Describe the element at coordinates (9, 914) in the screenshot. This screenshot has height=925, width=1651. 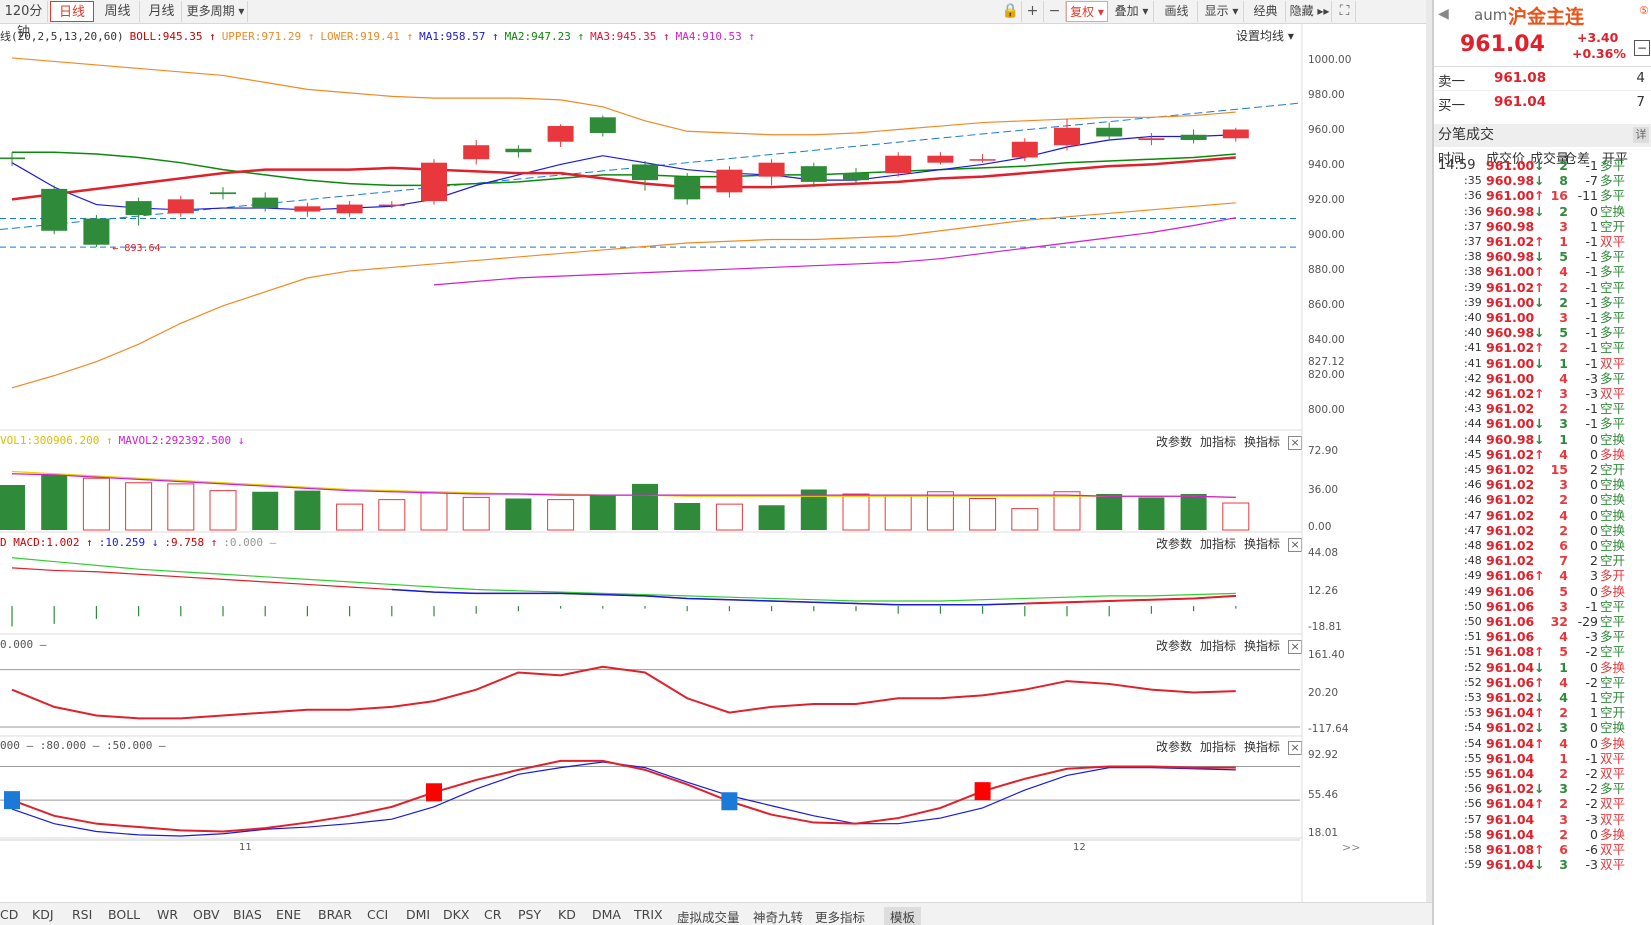
I see `indicator-tab-0: CD` at that location.